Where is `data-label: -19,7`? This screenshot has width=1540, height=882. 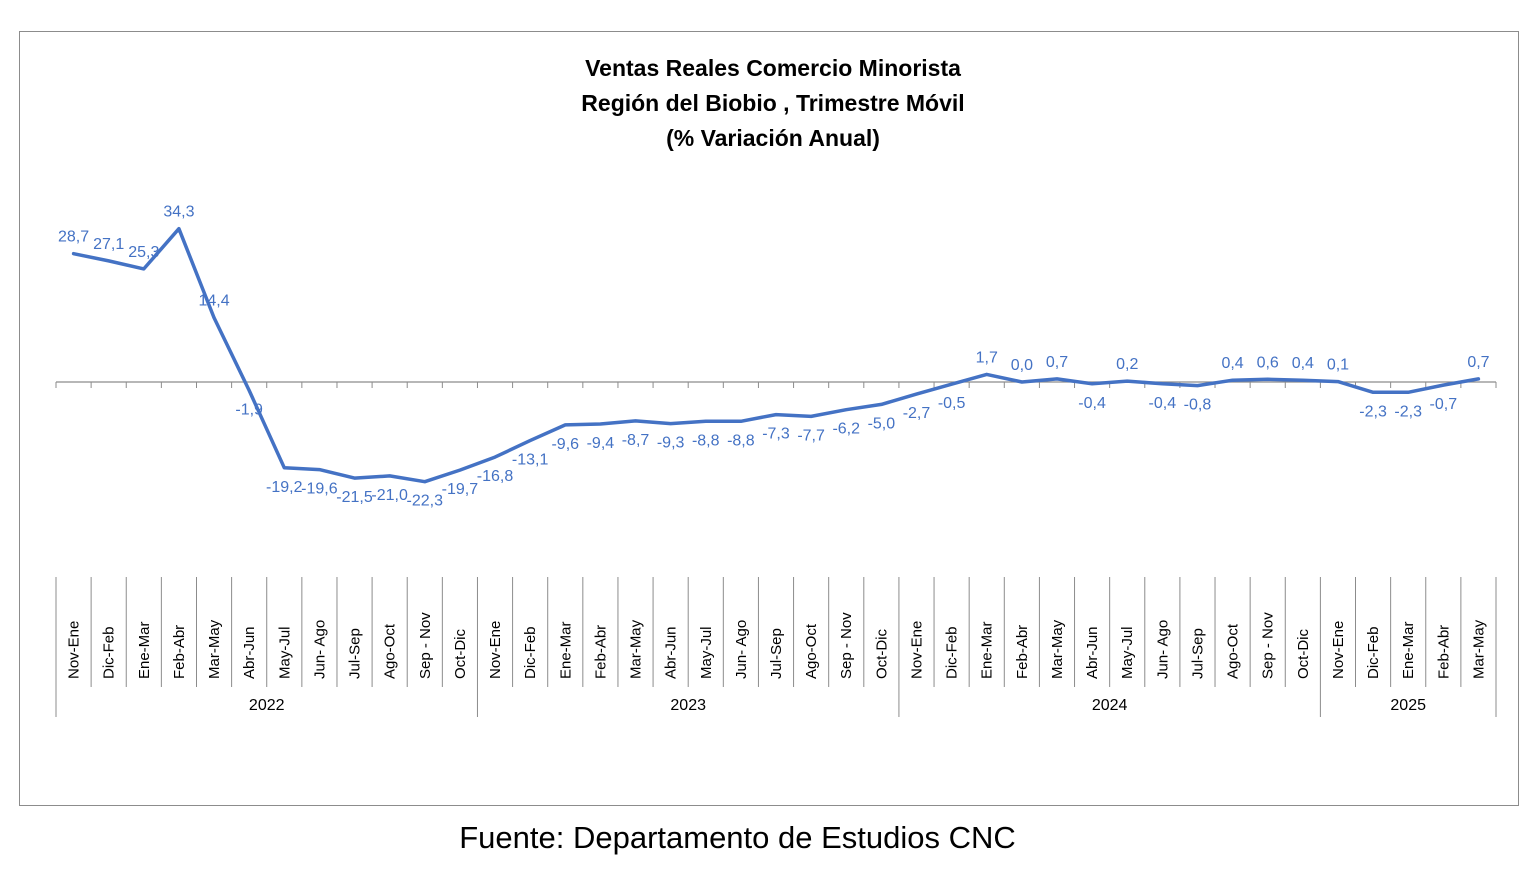 data-label: -19,7 is located at coordinates (460, 489).